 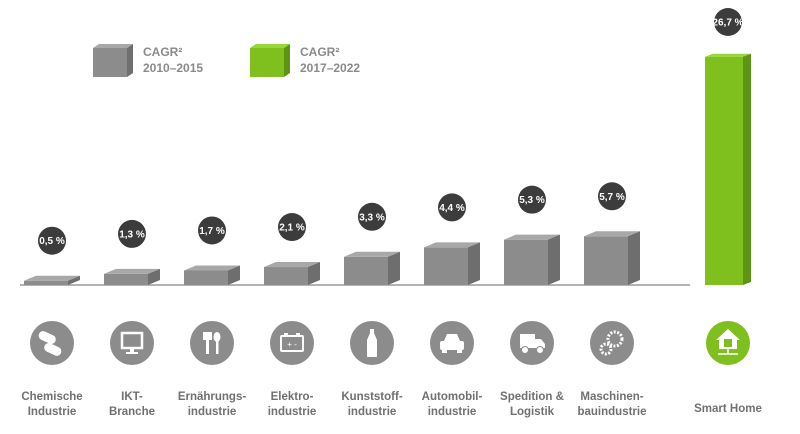 I want to click on category-label: Chemische, so click(x=51, y=397).